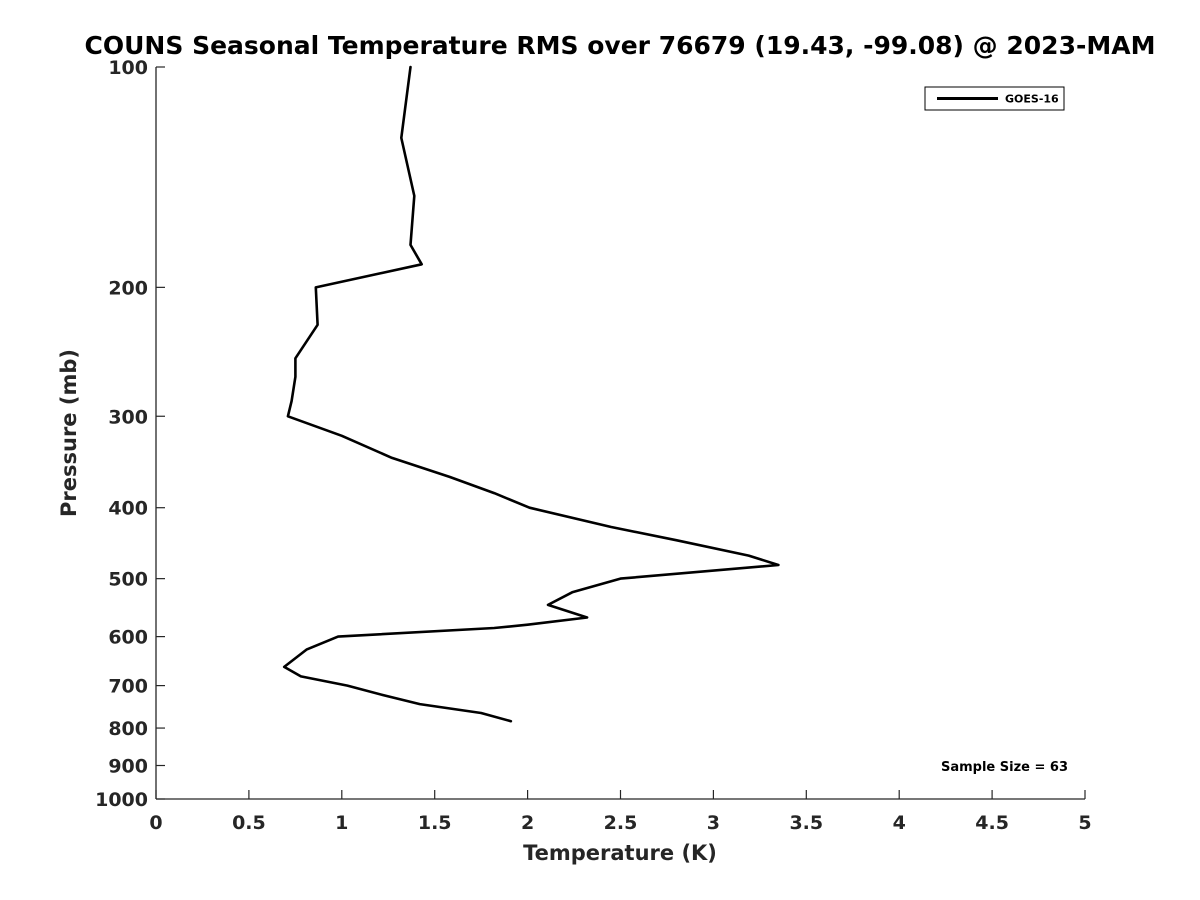  I want to click on y-tick-label: 600, so click(128, 638).